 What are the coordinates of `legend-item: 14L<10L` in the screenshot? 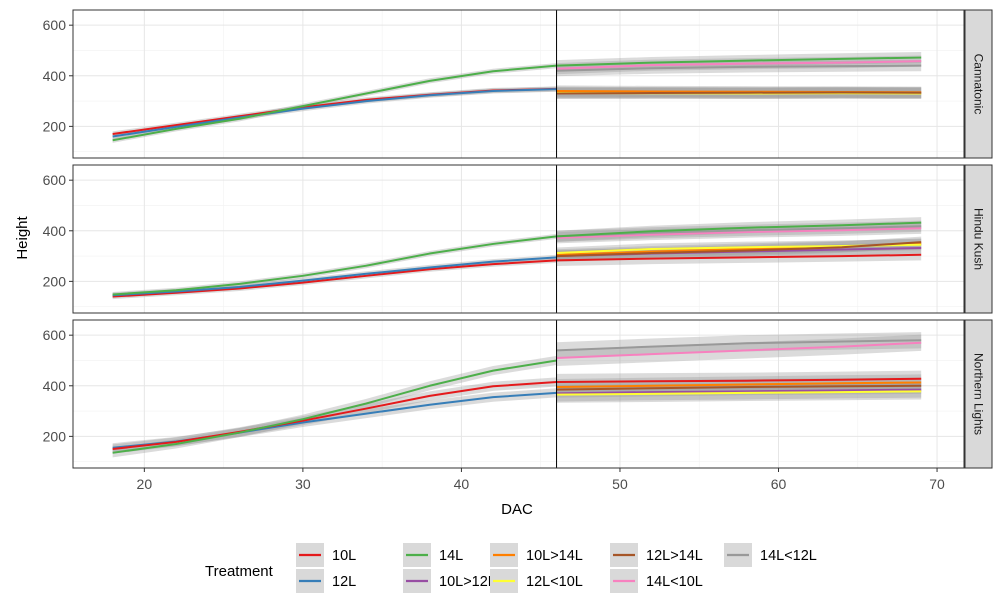 It's located at (656, 581).